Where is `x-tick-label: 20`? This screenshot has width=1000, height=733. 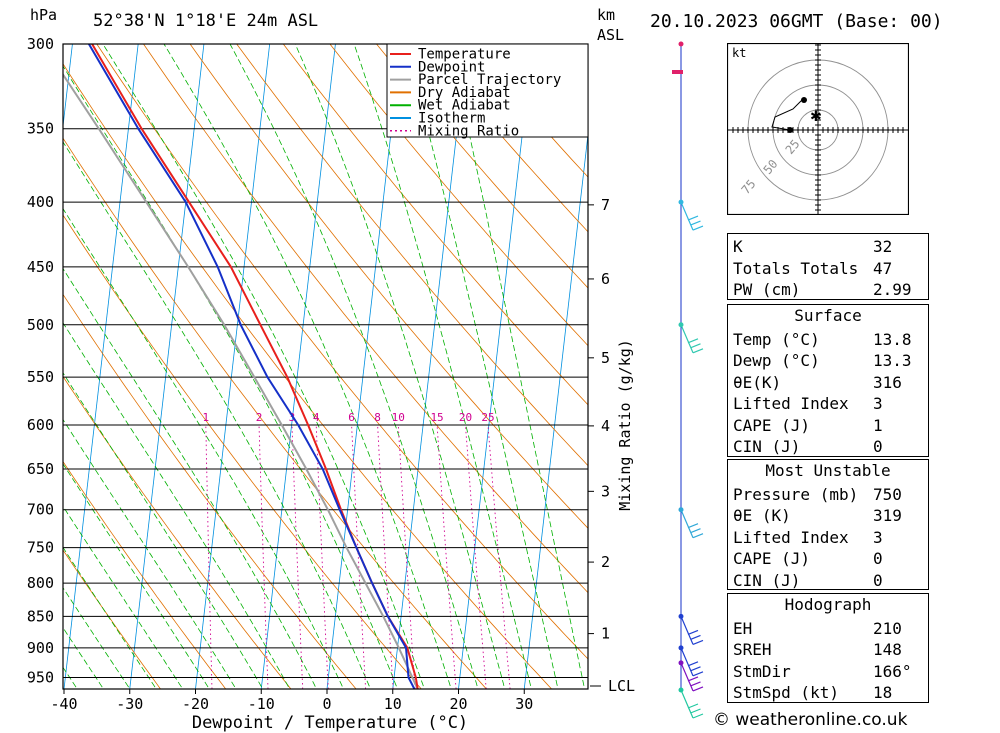 x-tick-label: 20 is located at coordinates (458, 704).